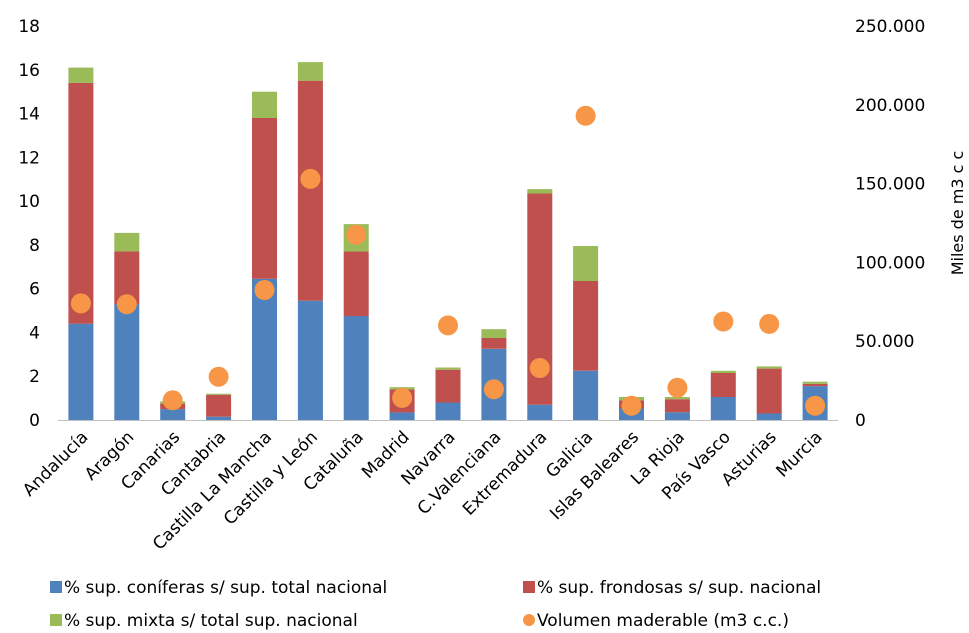  What do you see at coordinates (225, 588) in the screenshot?
I see `legend-label: % sup. coníferas s/ sup. total nacional` at bounding box center [225, 588].